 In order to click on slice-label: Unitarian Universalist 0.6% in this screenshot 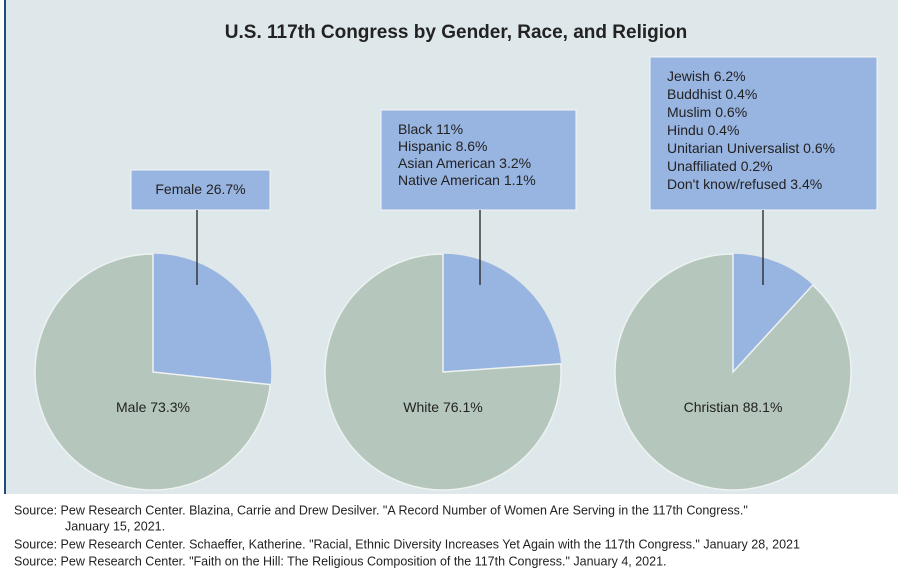, I will do `click(751, 148)`.